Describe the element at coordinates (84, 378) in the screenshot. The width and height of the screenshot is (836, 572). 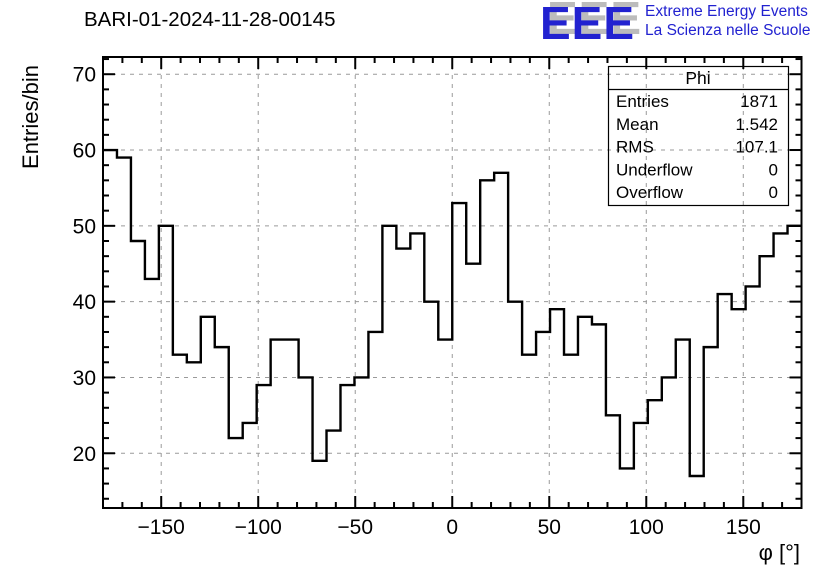
I see `y-tick-label: 30` at that location.